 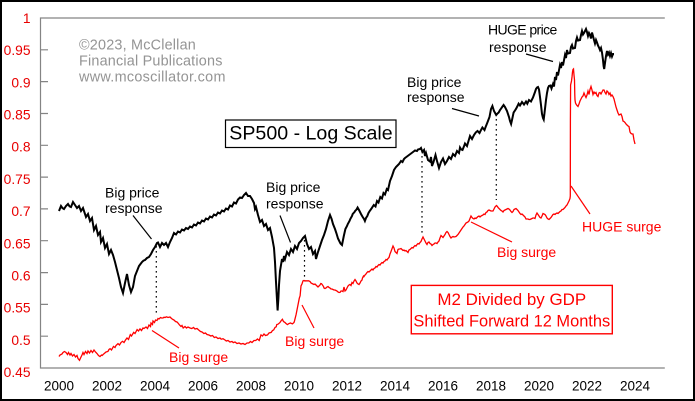 I want to click on svg-text: 2020, so click(x=539, y=386).